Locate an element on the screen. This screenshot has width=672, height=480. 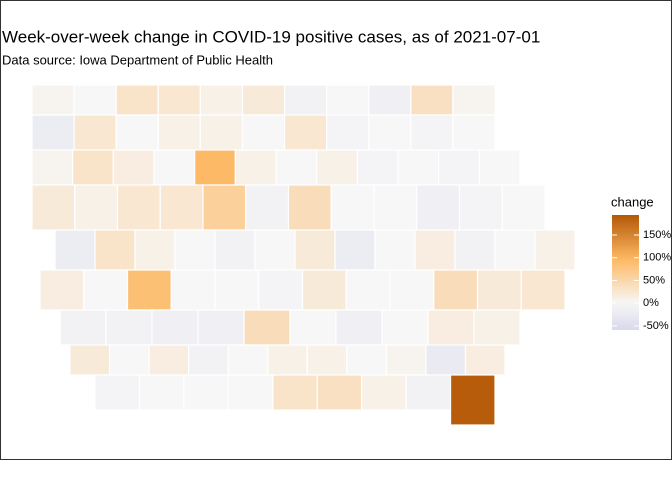
legend-label: 0% is located at coordinates (651, 303).